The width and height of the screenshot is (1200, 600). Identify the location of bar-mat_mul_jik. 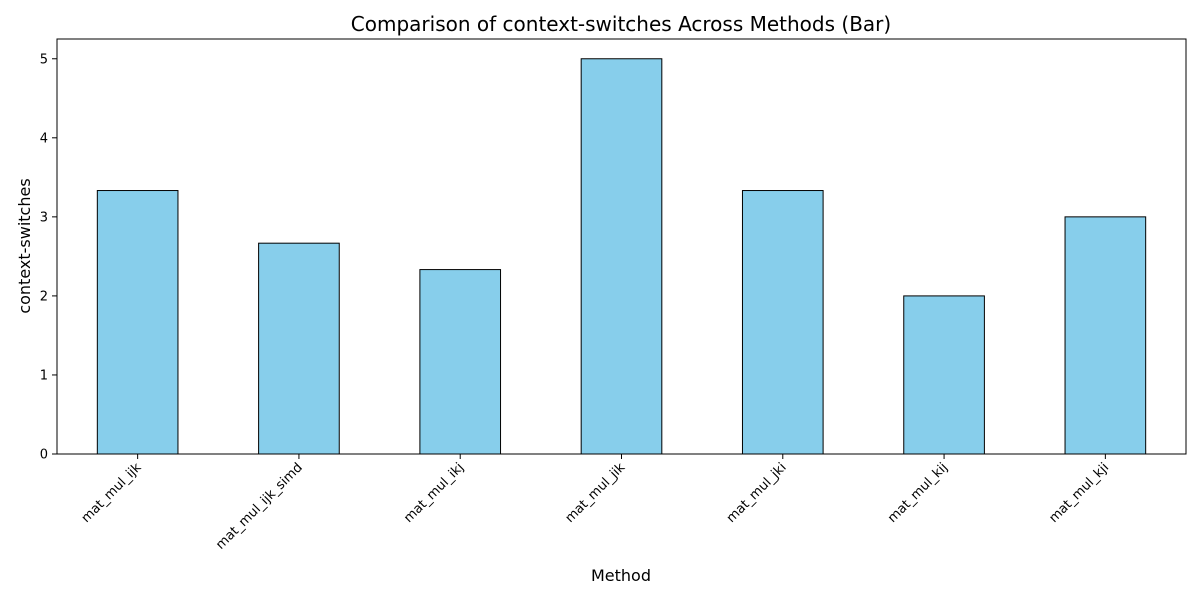
(621, 256).